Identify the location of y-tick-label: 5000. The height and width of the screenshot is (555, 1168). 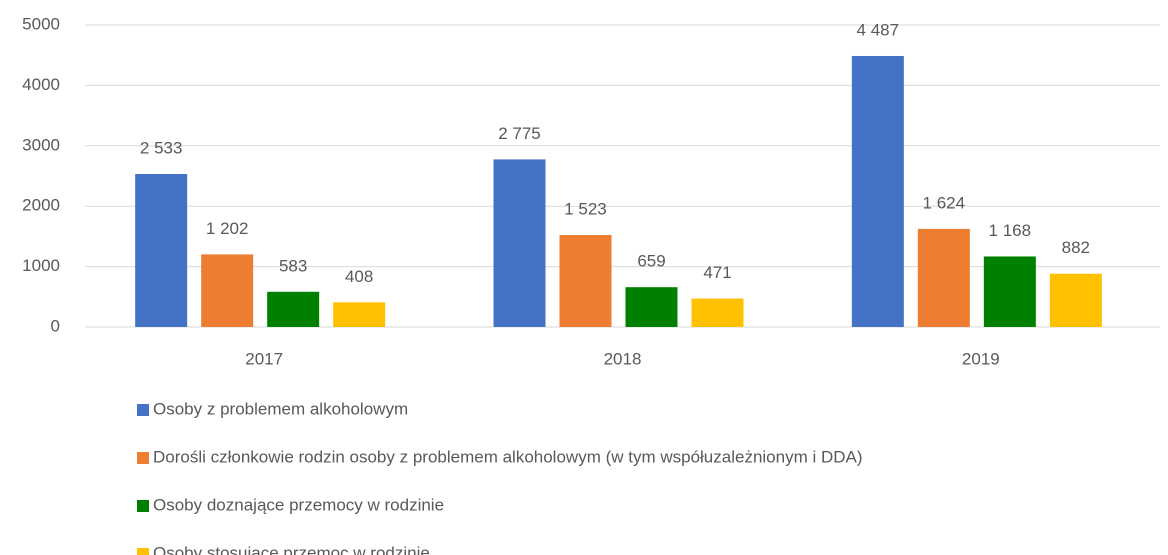
(41, 23).